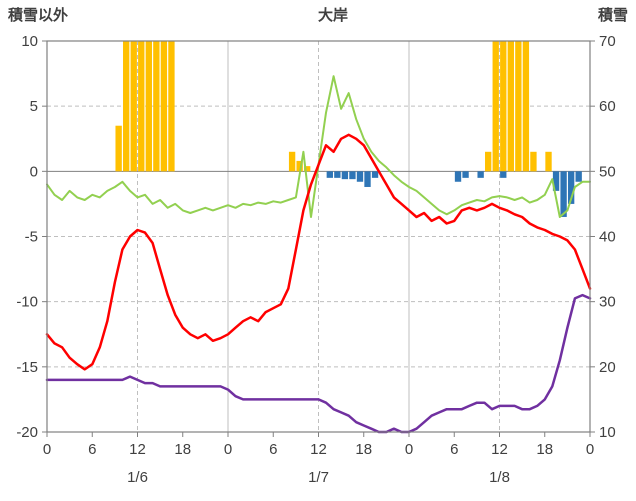 This screenshot has height=501, width=636. What do you see at coordinates (454, 194) in the screenshot?
I see `blue-bars` at bounding box center [454, 194].